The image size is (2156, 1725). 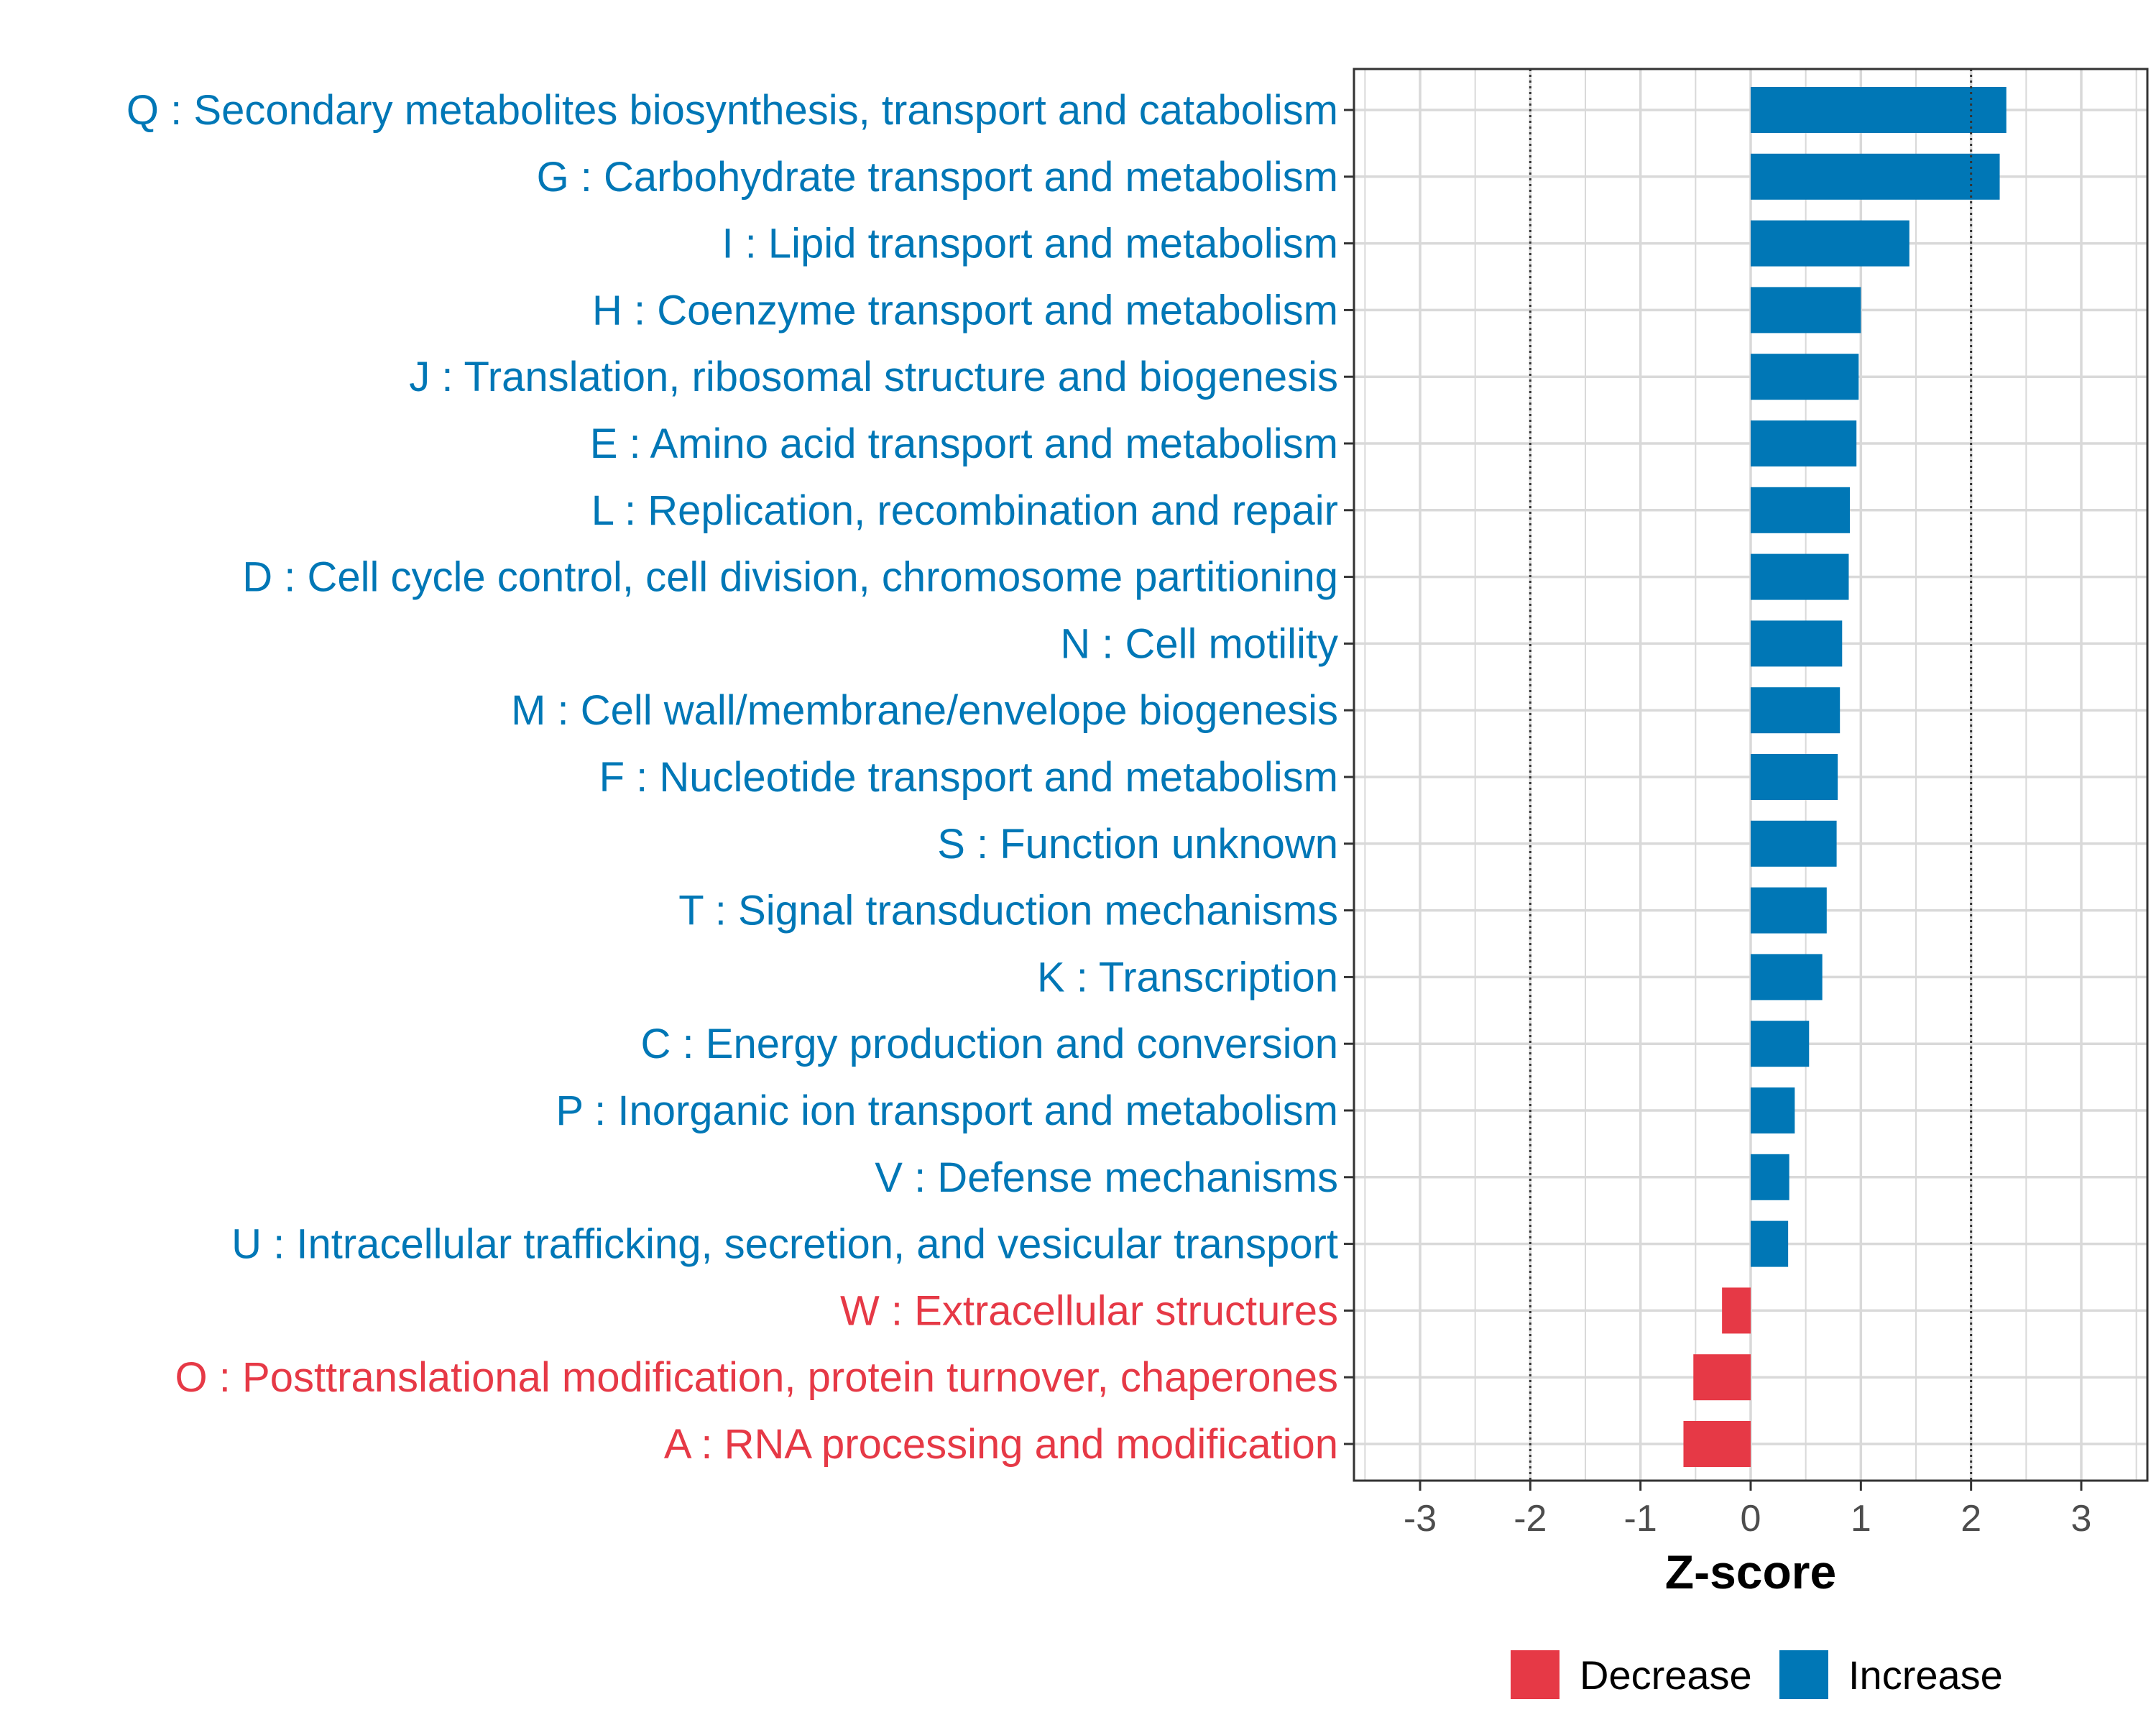 What do you see at coordinates (1349, 777) in the screenshot?
I see `y-axis-ticks` at bounding box center [1349, 777].